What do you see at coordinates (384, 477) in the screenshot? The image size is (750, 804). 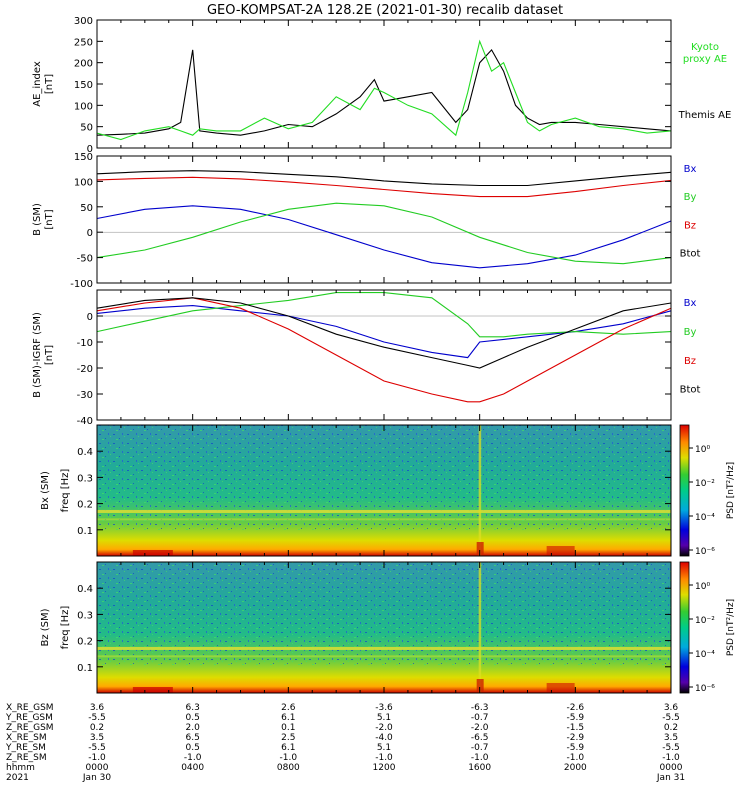 I see `panel-spec_bx-spectrogram-noise` at bounding box center [384, 477].